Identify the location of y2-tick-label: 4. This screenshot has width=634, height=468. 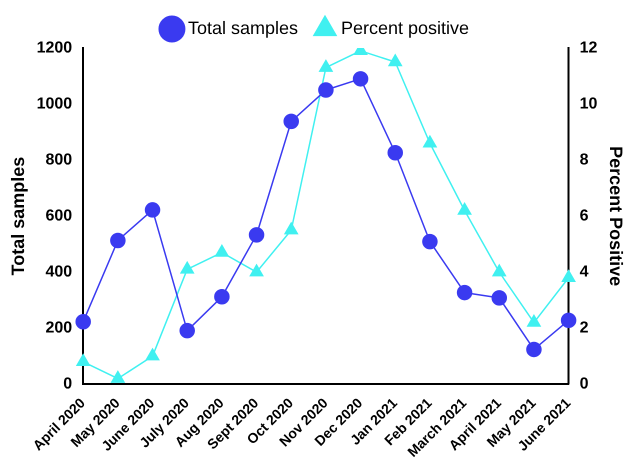
(584, 272).